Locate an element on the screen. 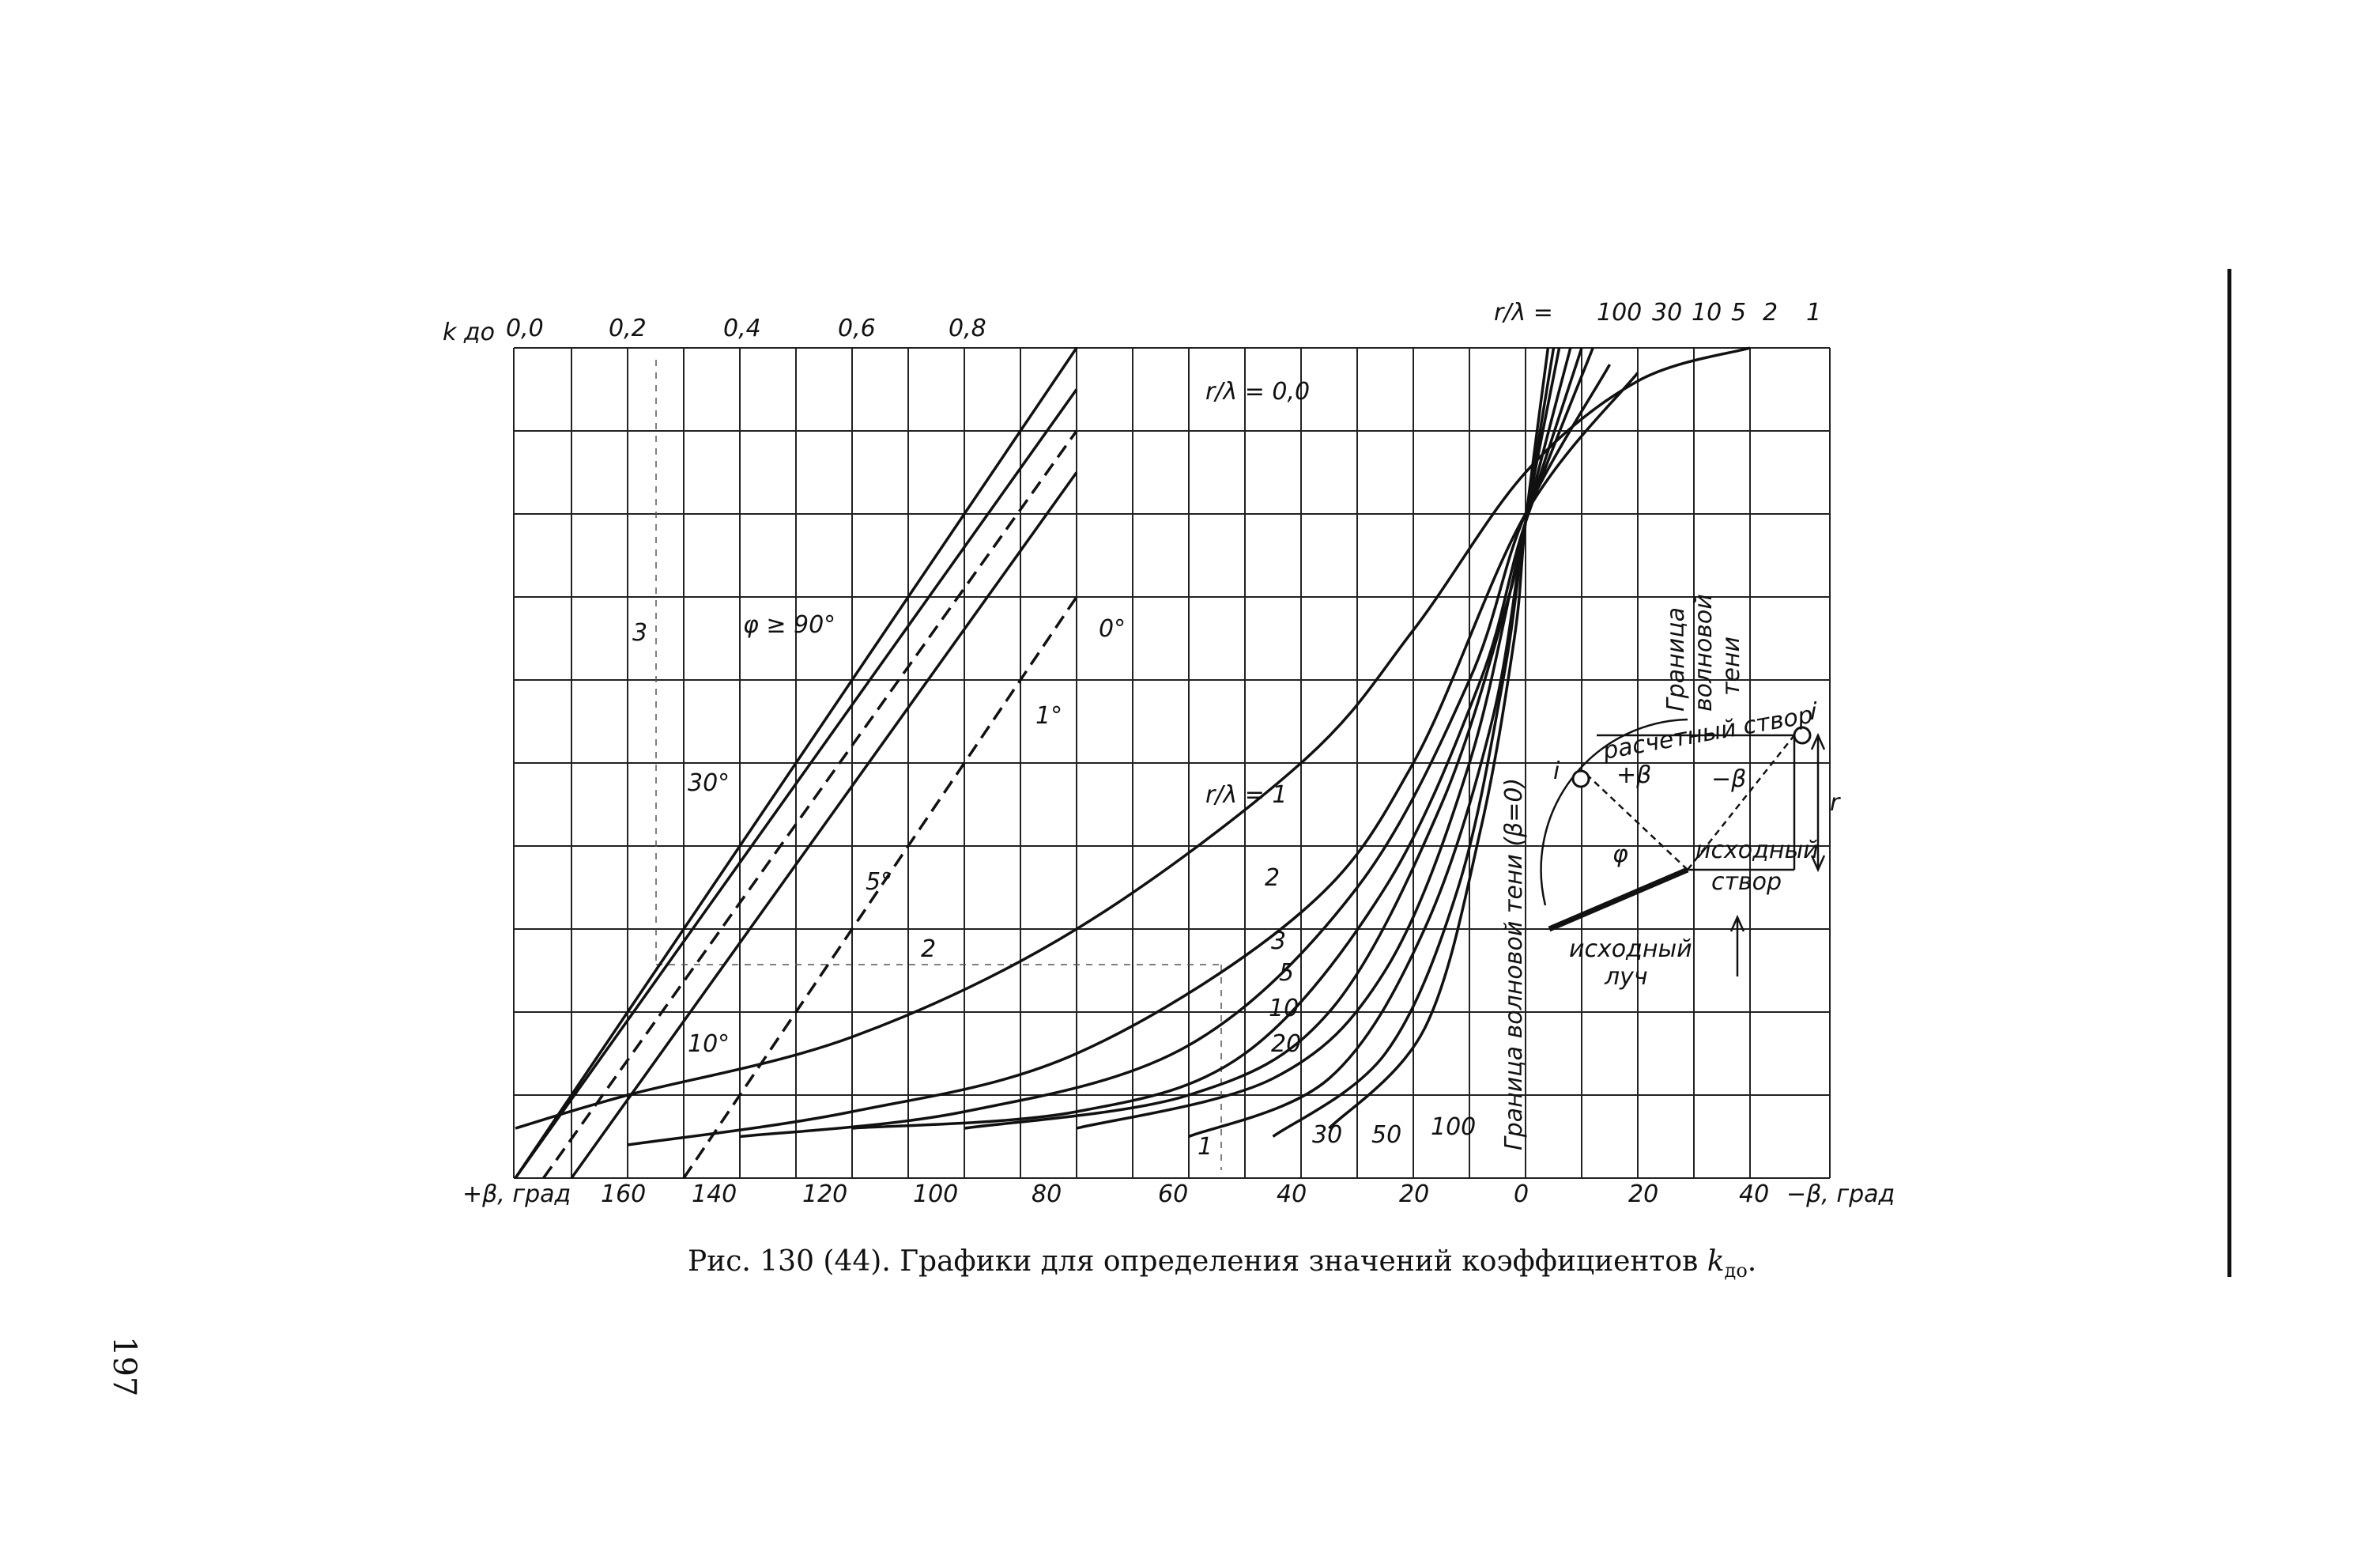 Image resolution: width=2380 pixels, height=1541 pixels. x-tick-left-1: 140 is located at coordinates (714, 1194).